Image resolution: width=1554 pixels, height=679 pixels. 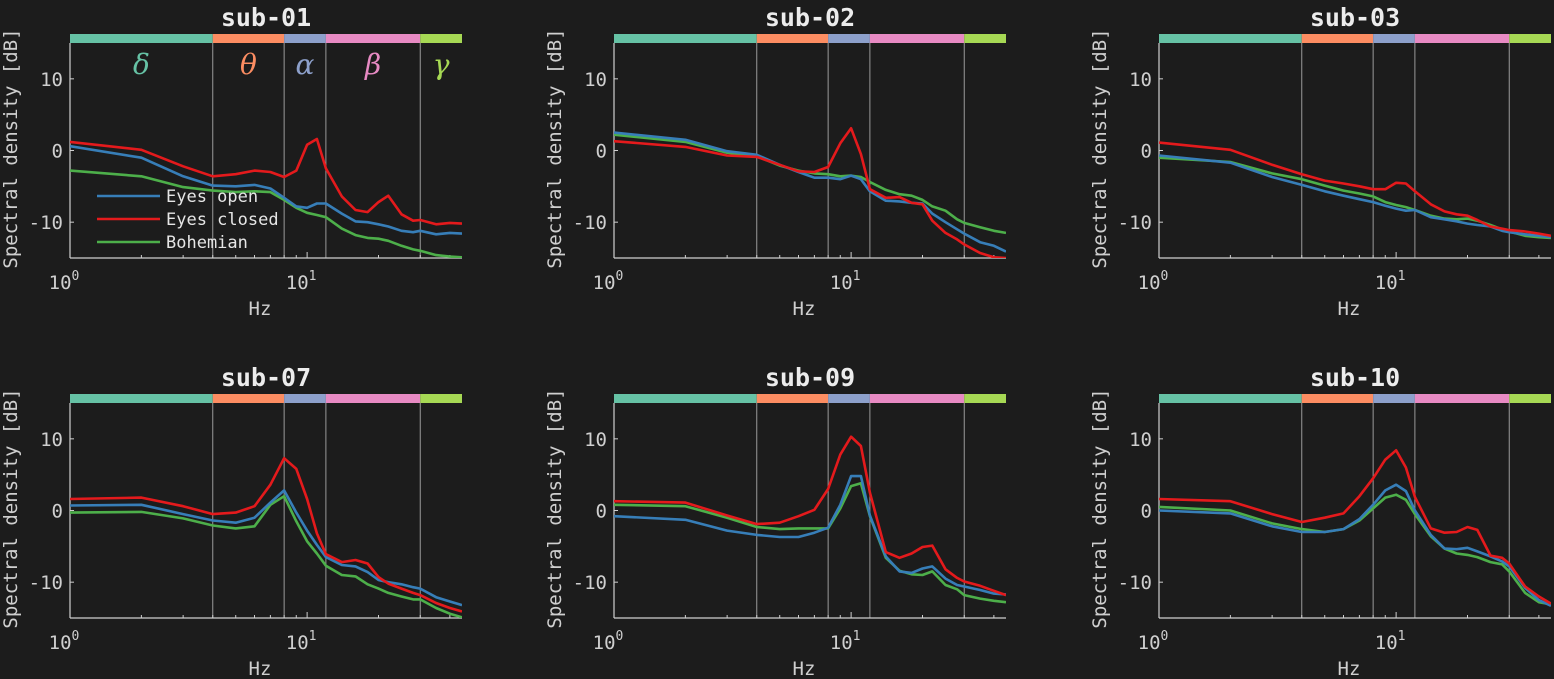 What do you see at coordinates (1355, 377) in the screenshot?
I see `subplot-title: sub-10` at bounding box center [1355, 377].